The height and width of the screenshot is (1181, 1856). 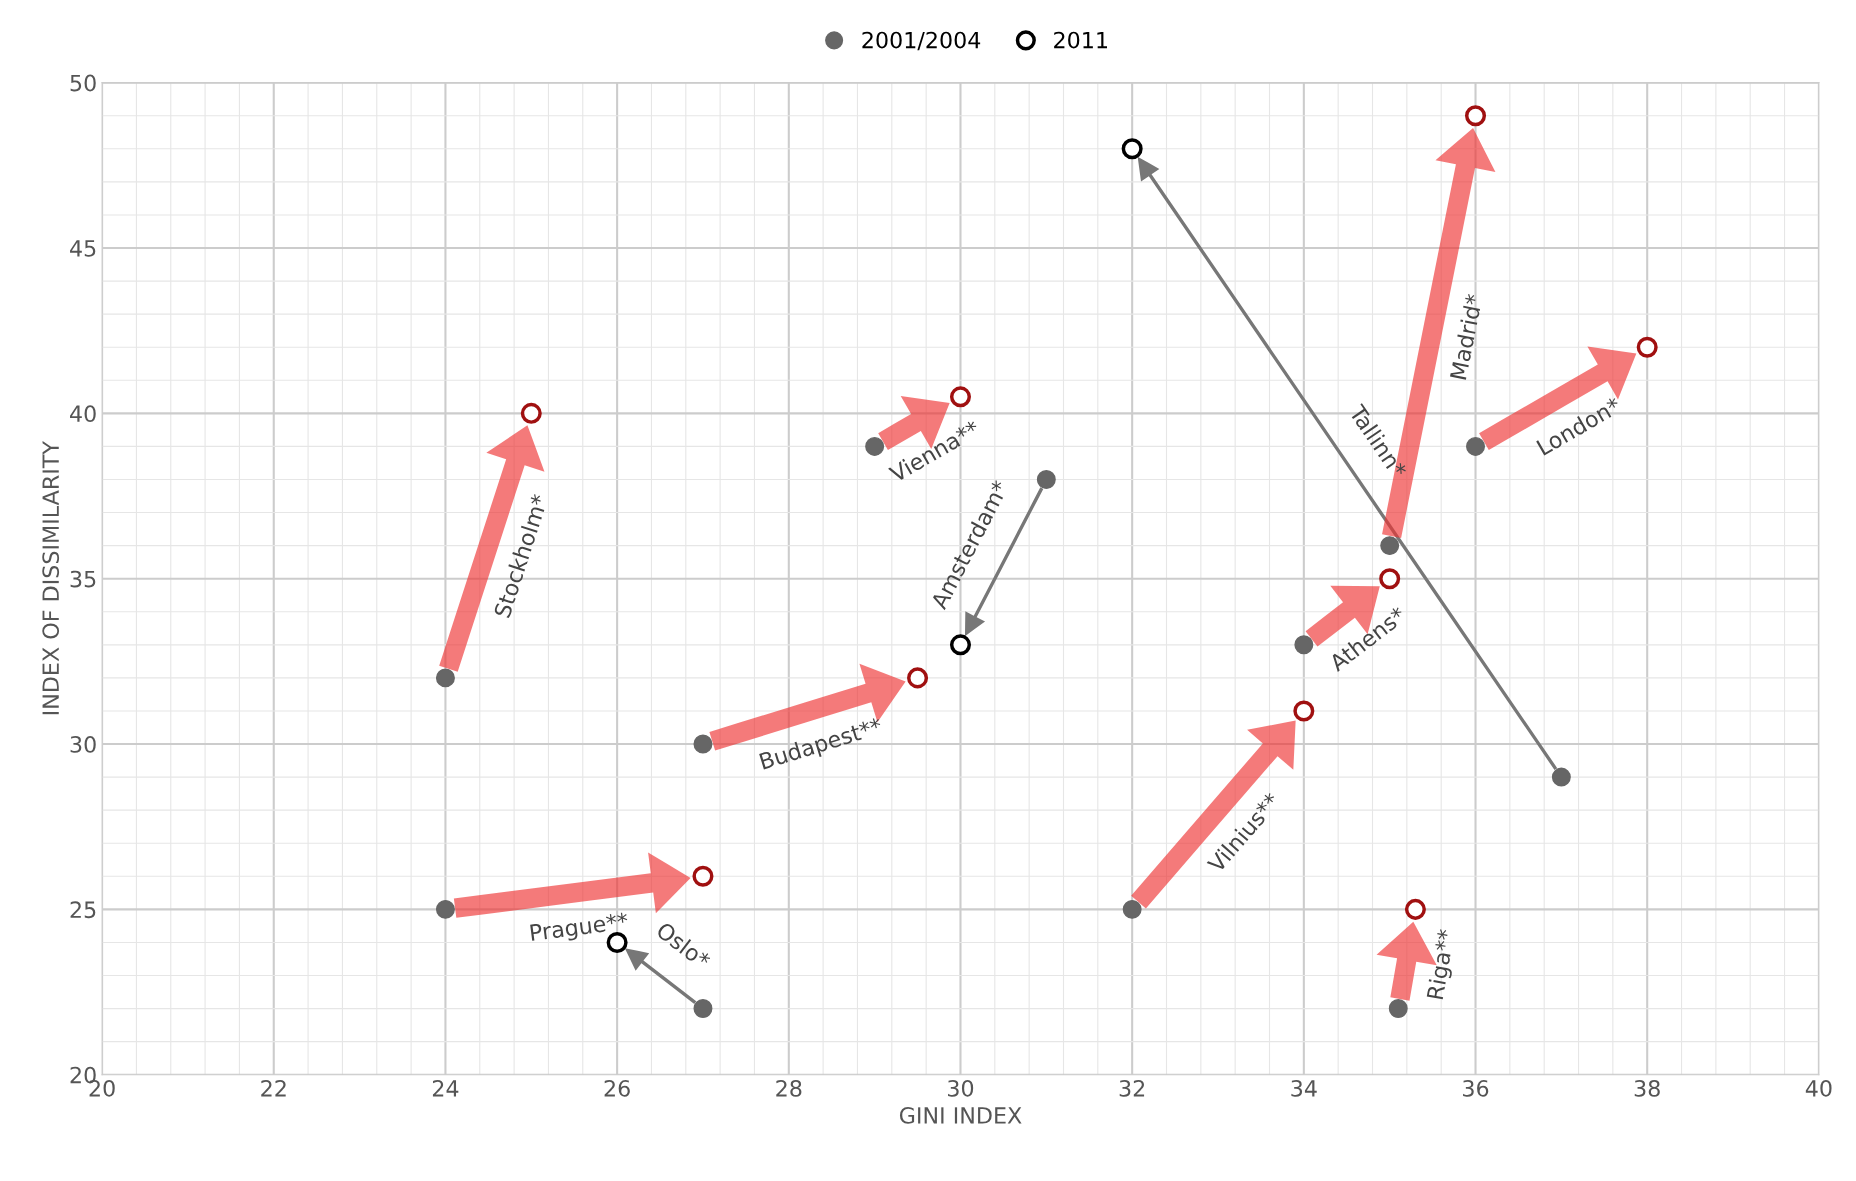 I want to click on y-tick-label: 30, so click(x=83, y=744).